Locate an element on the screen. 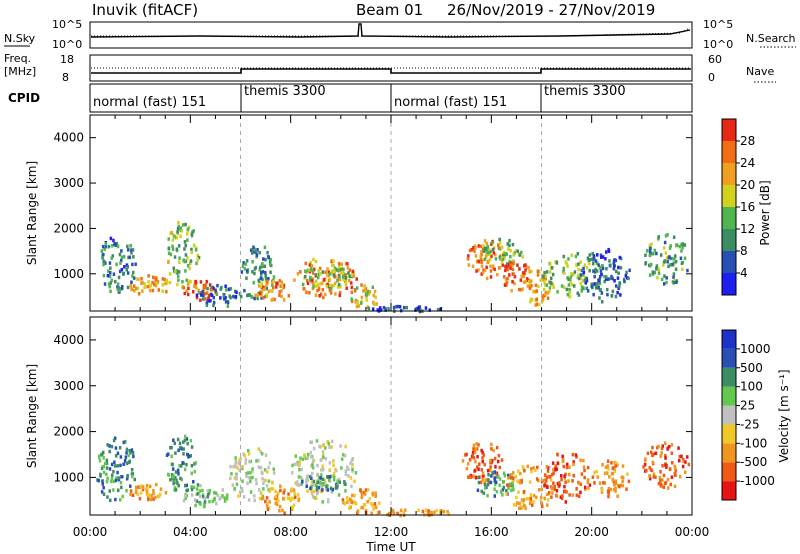  velocity-colorbar-tick-label: -1000 is located at coordinates (757, 481).